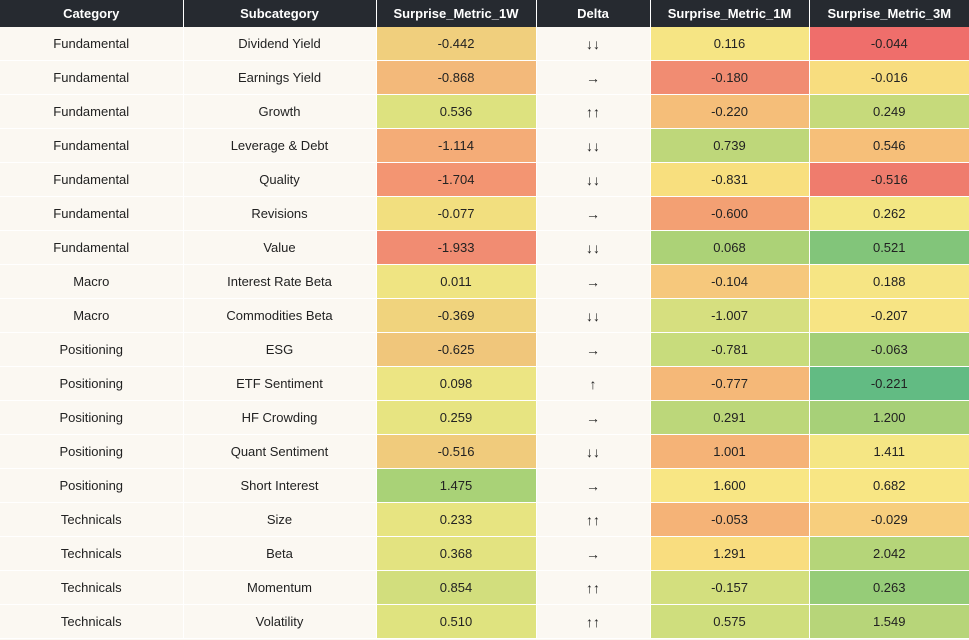 The width and height of the screenshot is (969, 640). Describe the element at coordinates (456, 417) in the screenshot. I see `surprise-metric-1w-cell: 0.259` at that location.